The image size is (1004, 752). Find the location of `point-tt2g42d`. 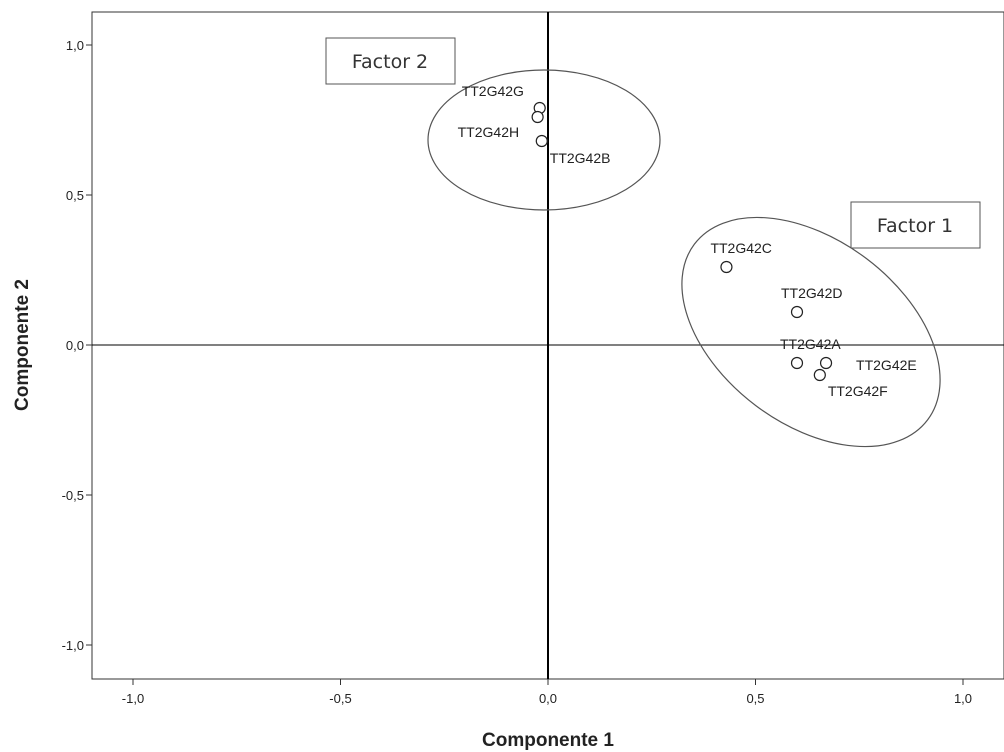

point-tt2g42d is located at coordinates (797, 312).